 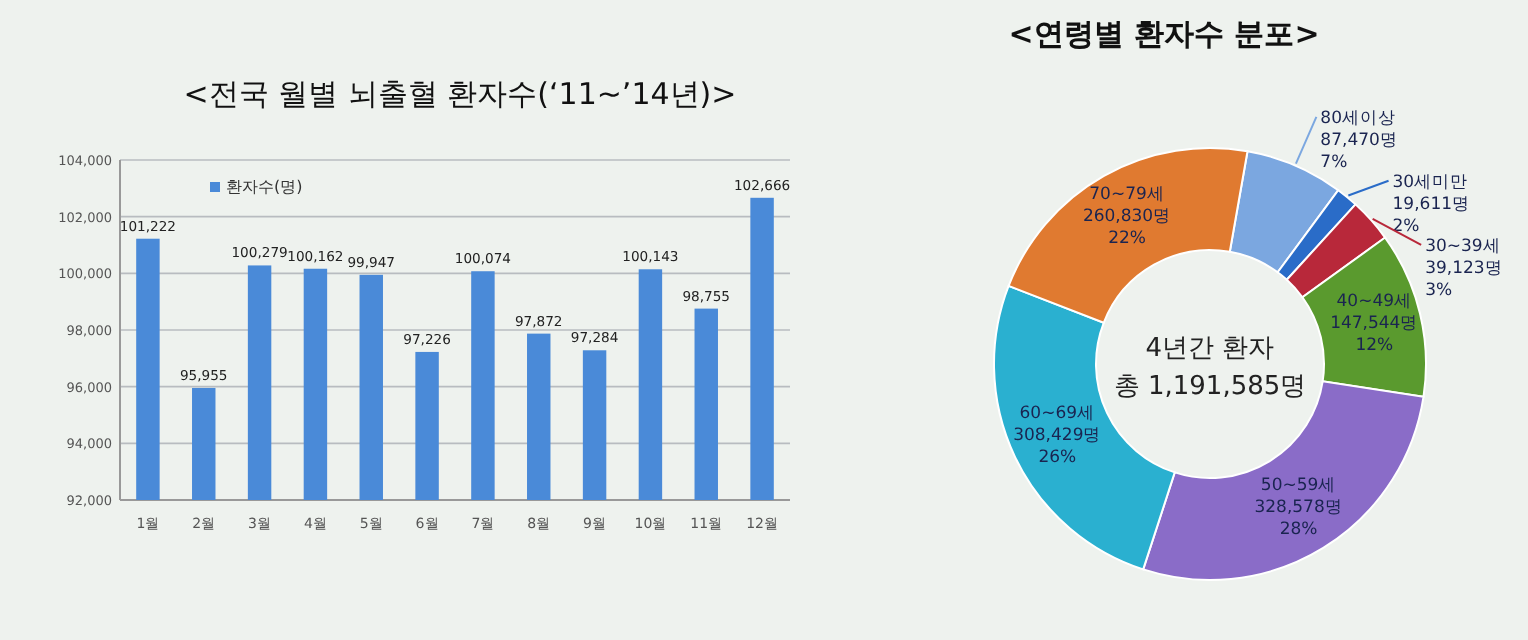 What do you see at coordinates (1127, 194) in the screenshot?
I see `slice-label: 70~79세` at bounding box center [1127, 194].